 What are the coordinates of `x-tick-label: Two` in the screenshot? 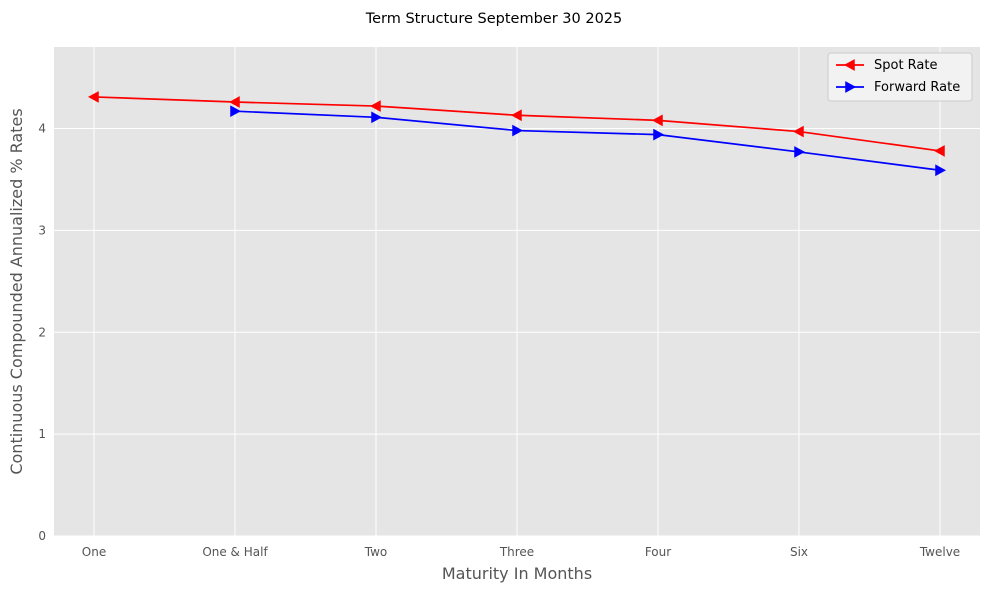 It's located at (376, 552).